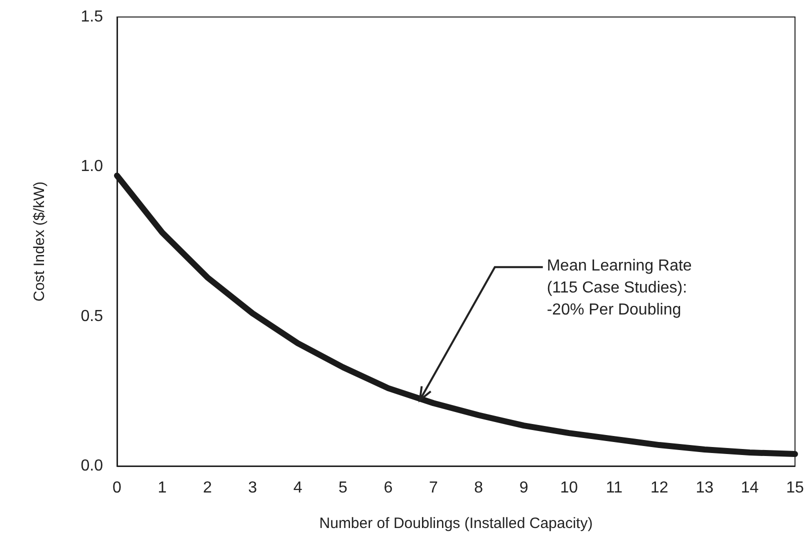  I want to click on y-tick-label: 0.0, so click(92, 466).